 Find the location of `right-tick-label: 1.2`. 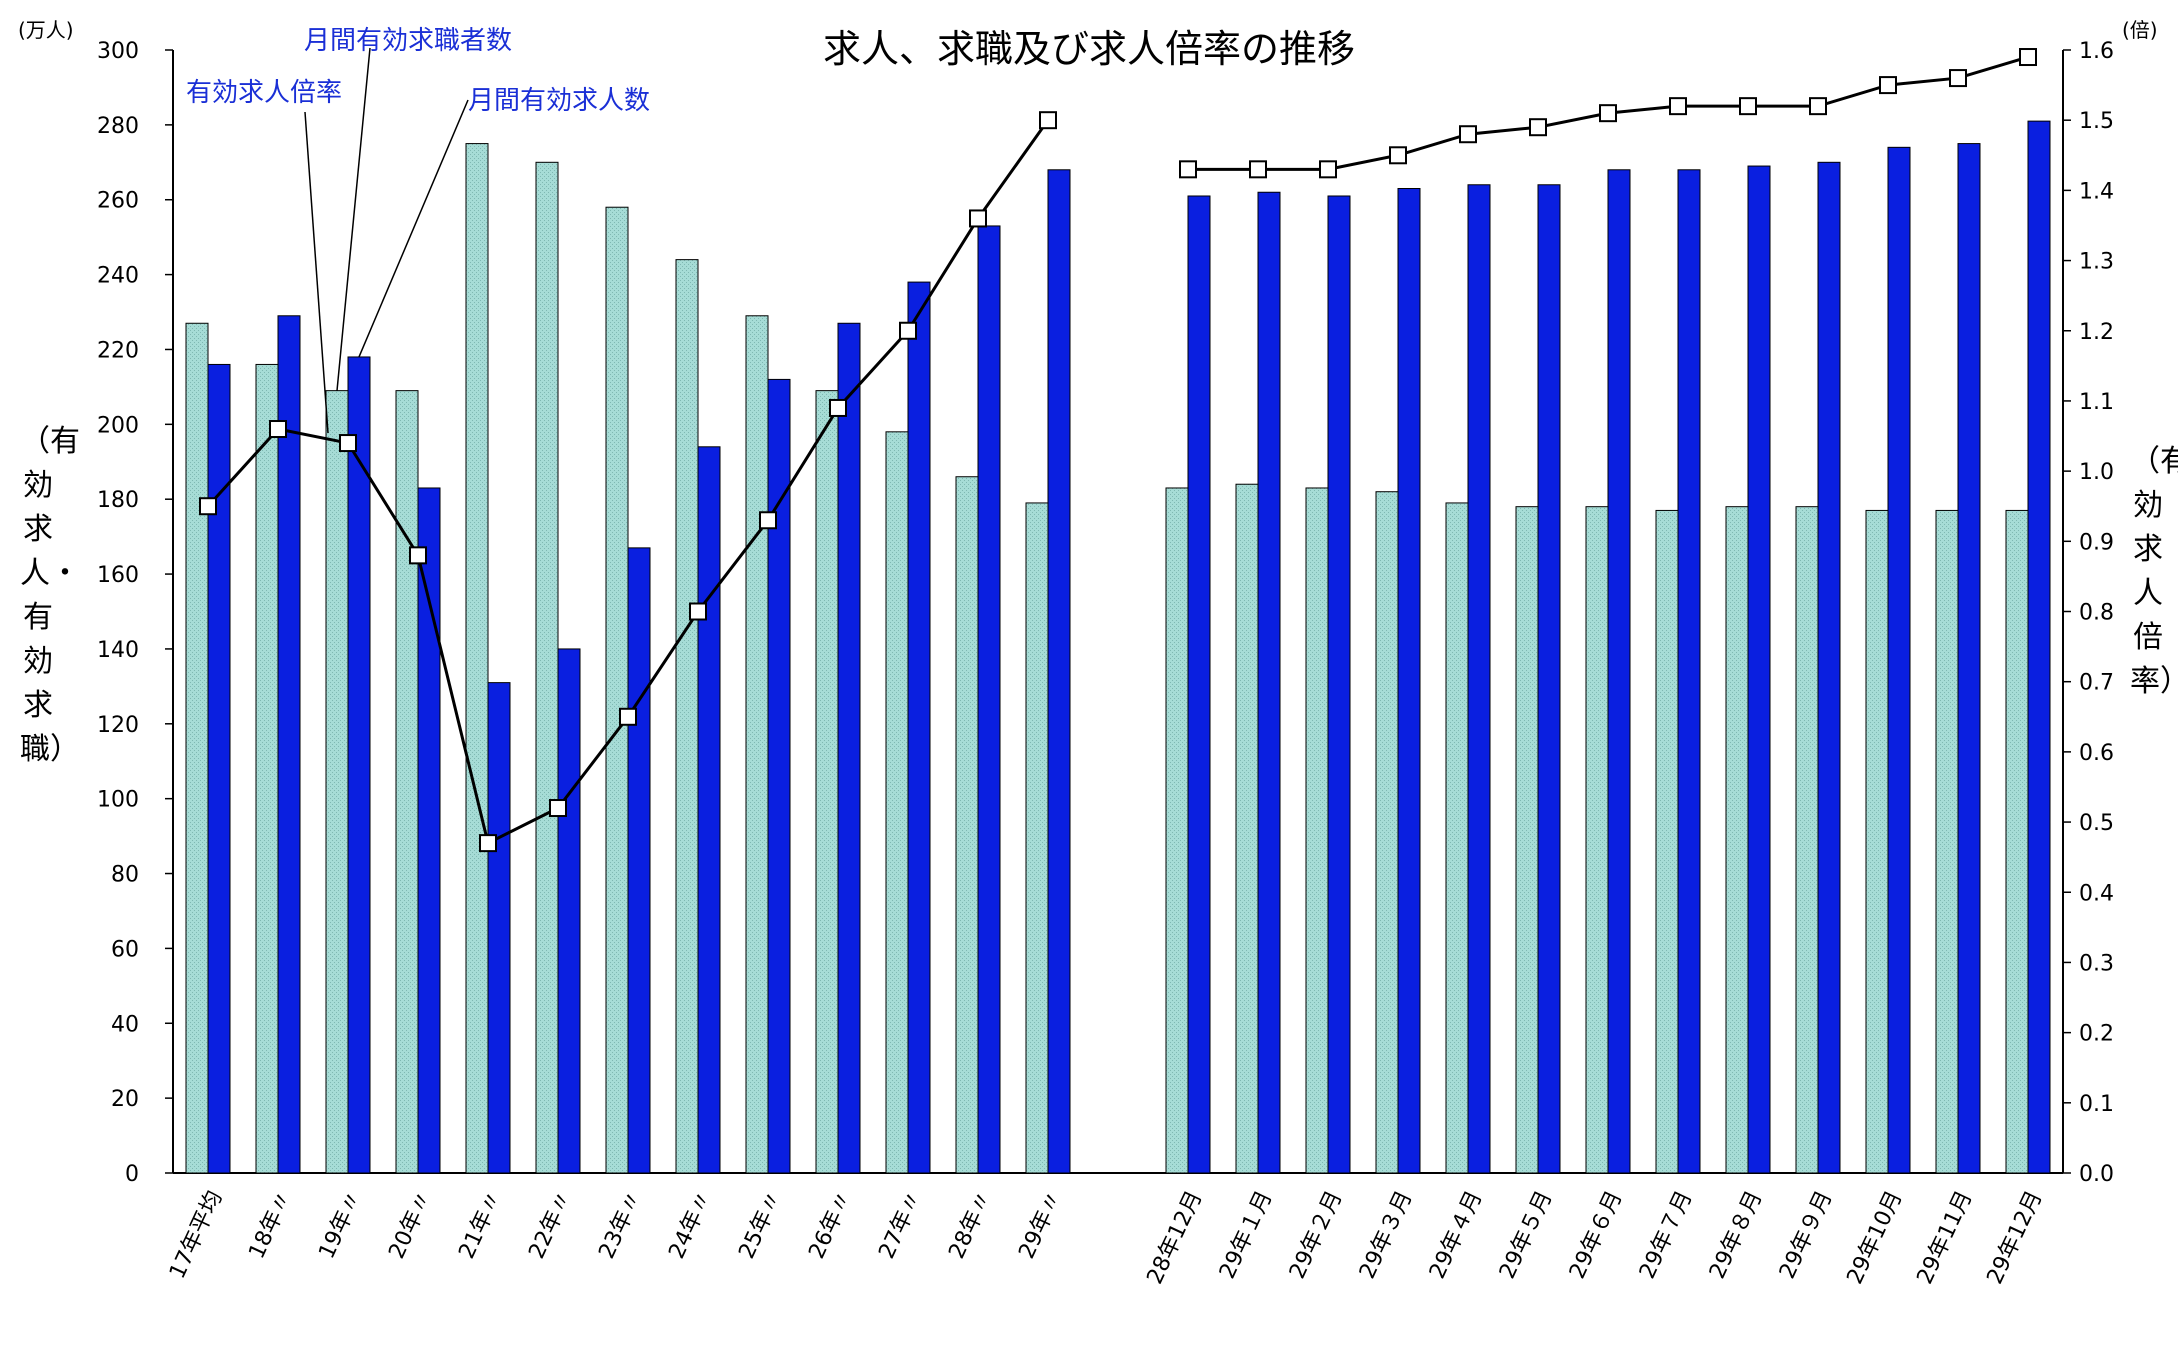

right-tick-label: 1.2 is located at coordinates (2096, 332).